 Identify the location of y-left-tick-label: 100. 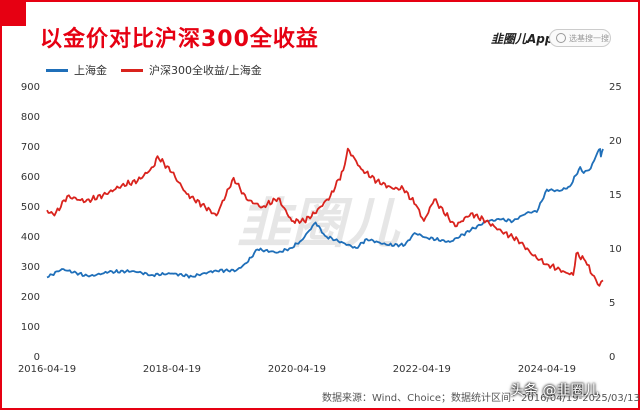
(30, 327).